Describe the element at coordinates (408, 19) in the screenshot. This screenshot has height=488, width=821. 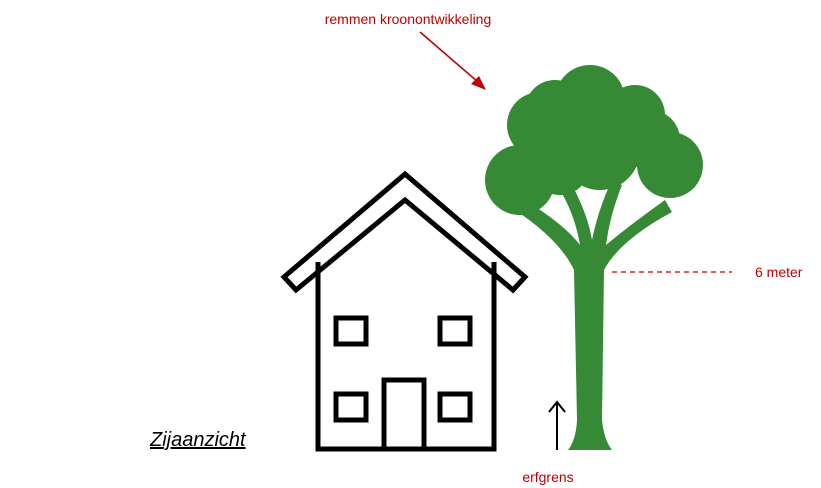
I see `crown-label: remmen kroonontwikkeling` at that location.